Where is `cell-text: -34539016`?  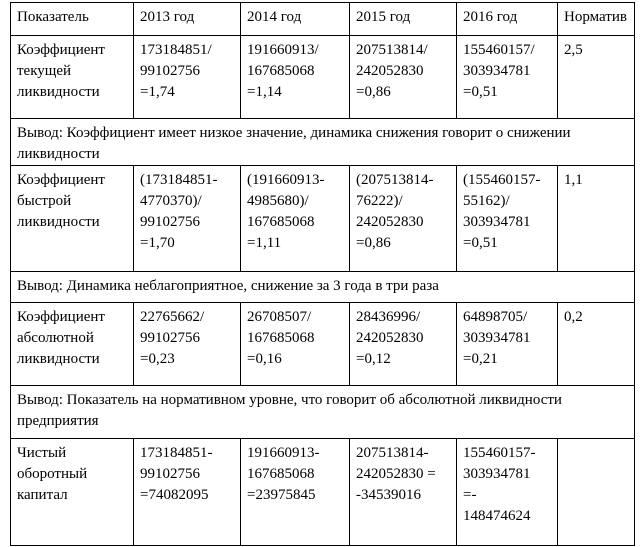
cell-text: -34539016 is located at coordinates (388, 495).